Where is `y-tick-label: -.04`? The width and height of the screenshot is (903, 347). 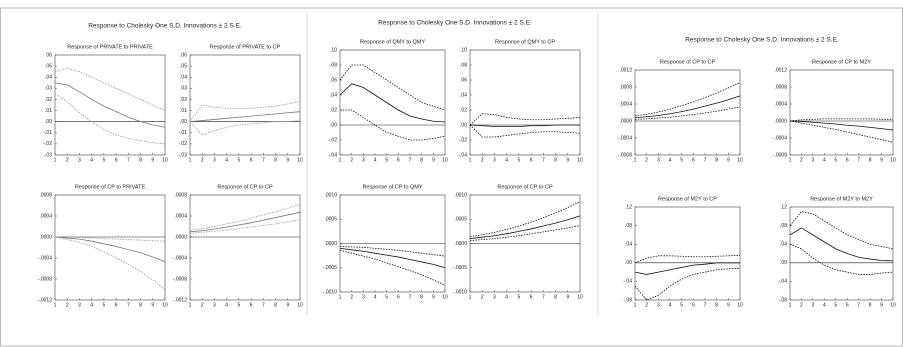
y-tick-label: -.04 is located at coordinates (332, 155).